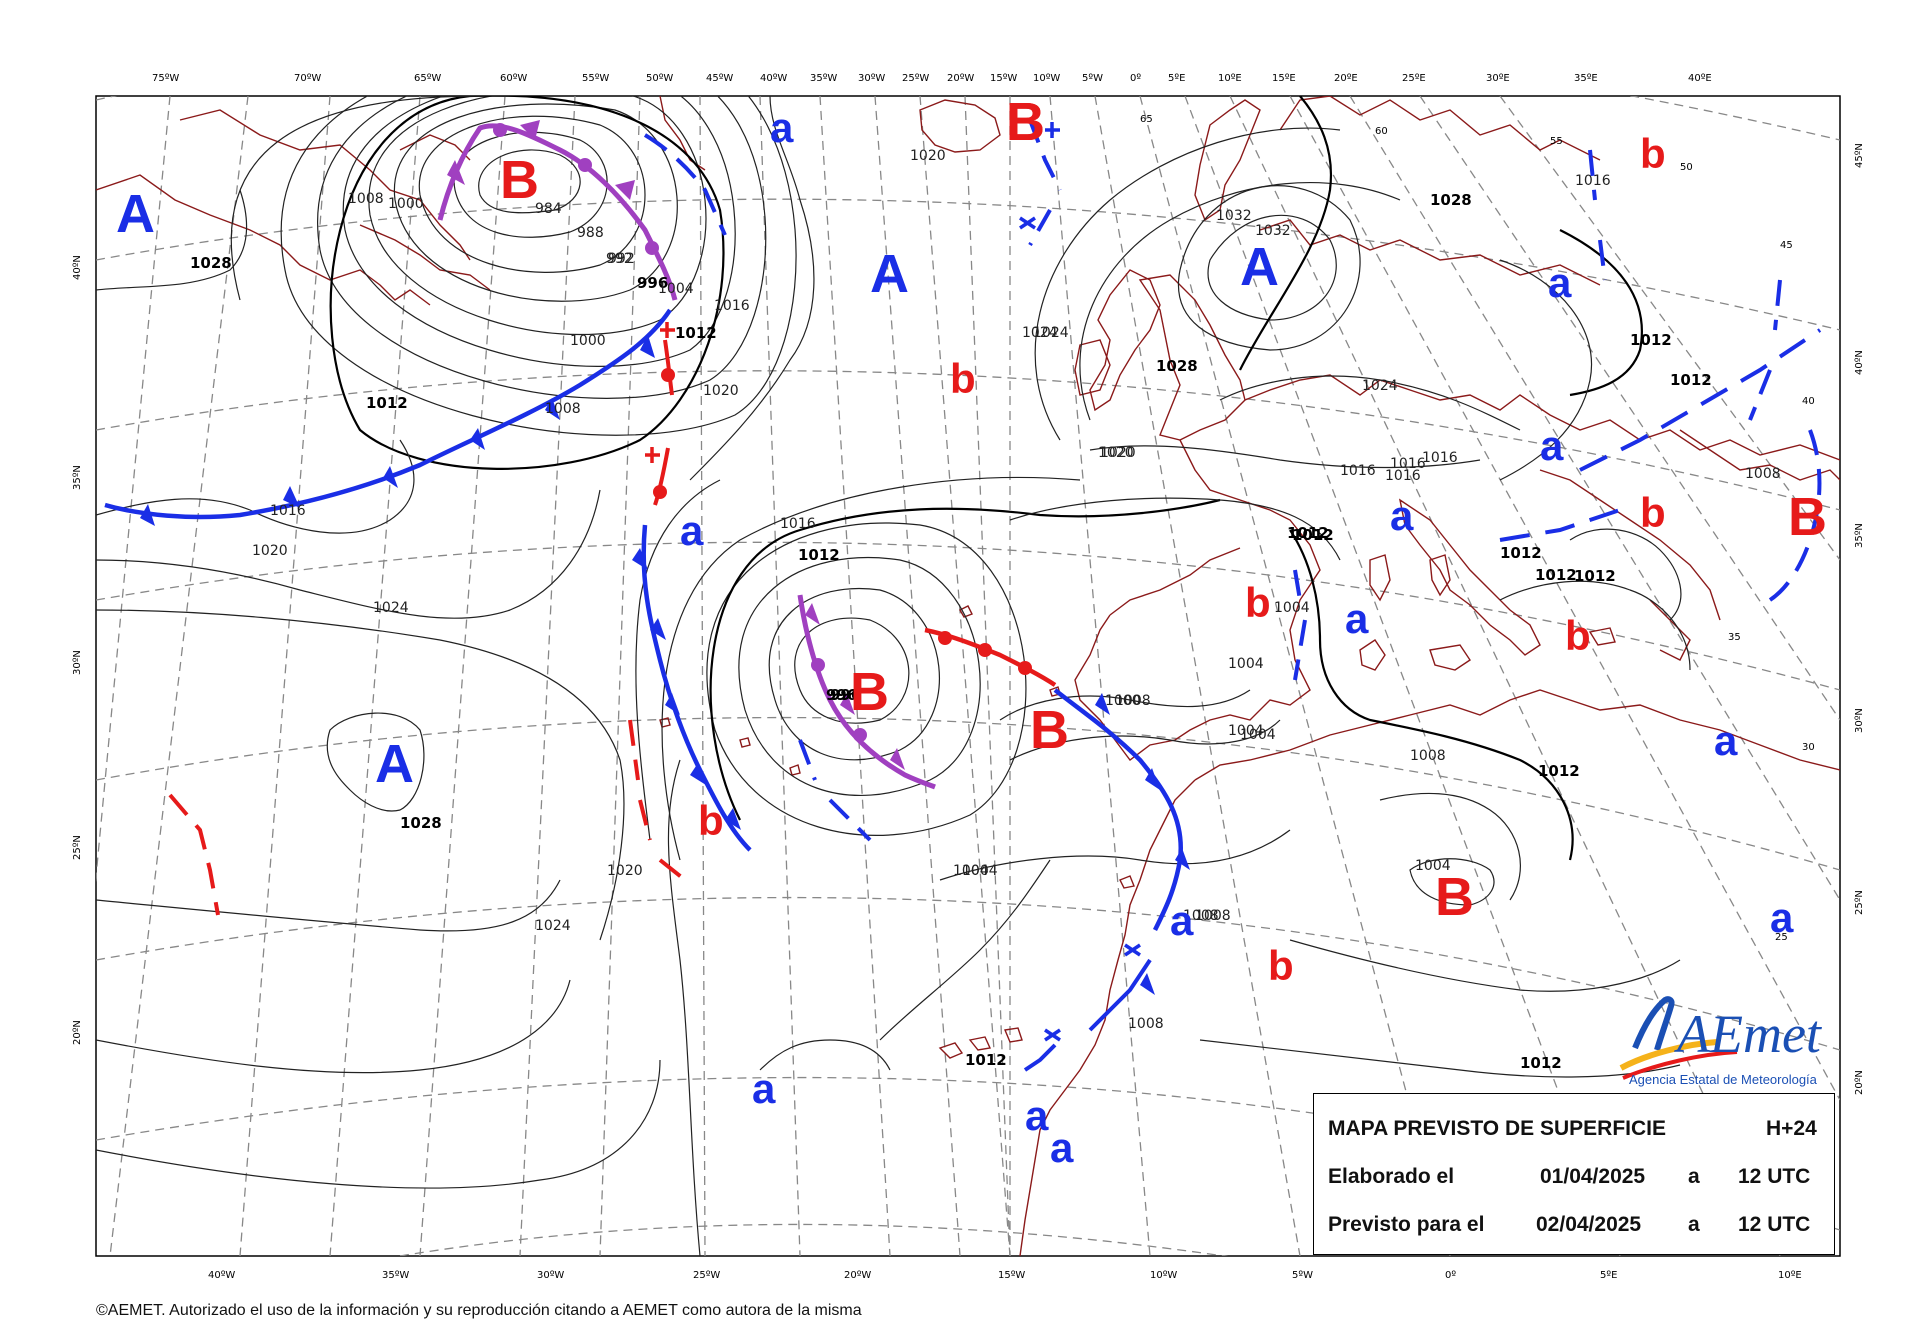  What do you see at coordinates (1011, 1275) in the screenshot?
I see `svg-text: 15ºW` at bounding box center [1011, 1275].